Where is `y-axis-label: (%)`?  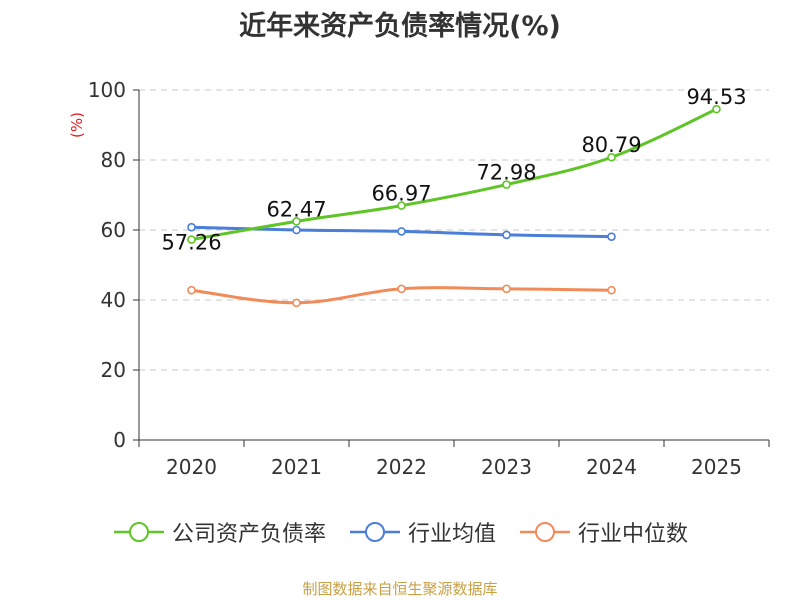 y-axis-label: (%) is located at coordinates (77, 125).